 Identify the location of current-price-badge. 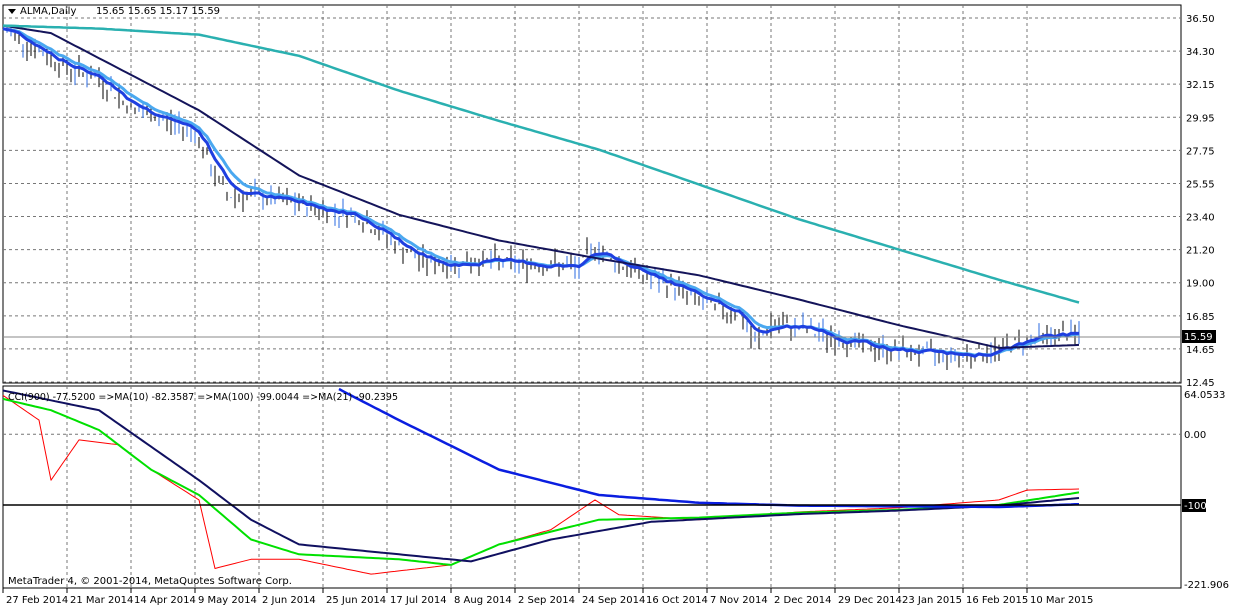
(1199, 336).